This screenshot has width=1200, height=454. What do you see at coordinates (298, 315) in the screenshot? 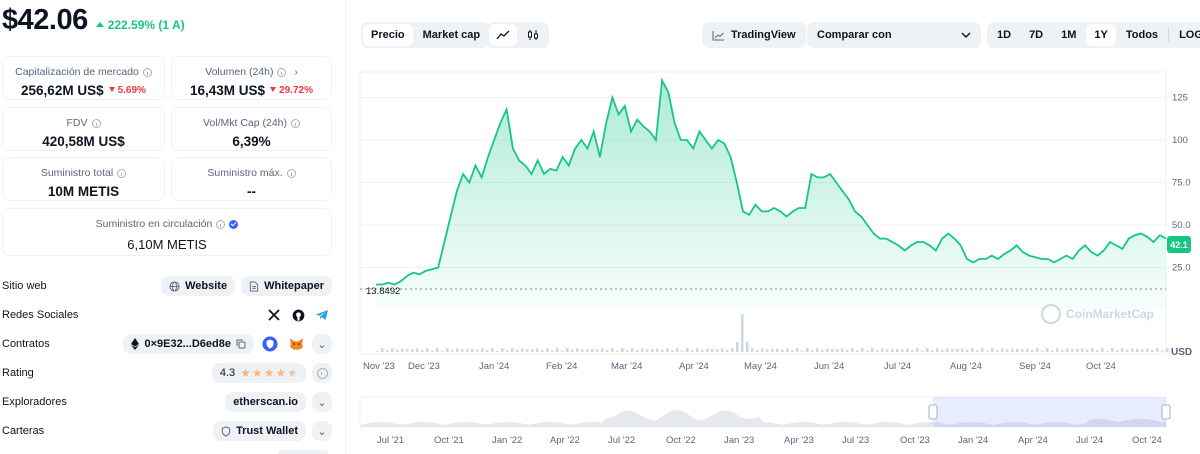
I see `github-icon` at bounding box center [298, 315].